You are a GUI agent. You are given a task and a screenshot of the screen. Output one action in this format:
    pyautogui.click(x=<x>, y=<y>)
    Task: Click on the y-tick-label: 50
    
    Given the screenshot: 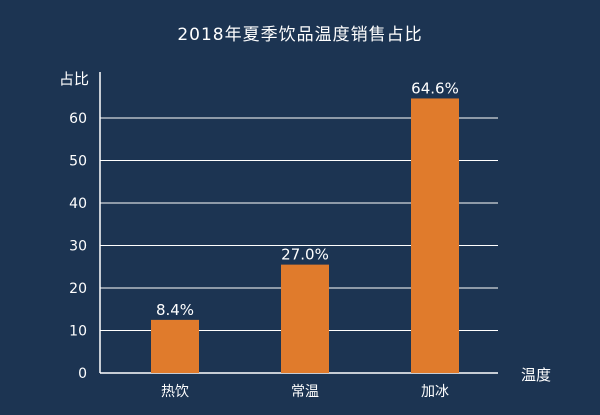 What is the action you would take?
    pyautogui.click(x=78, y=162)
    